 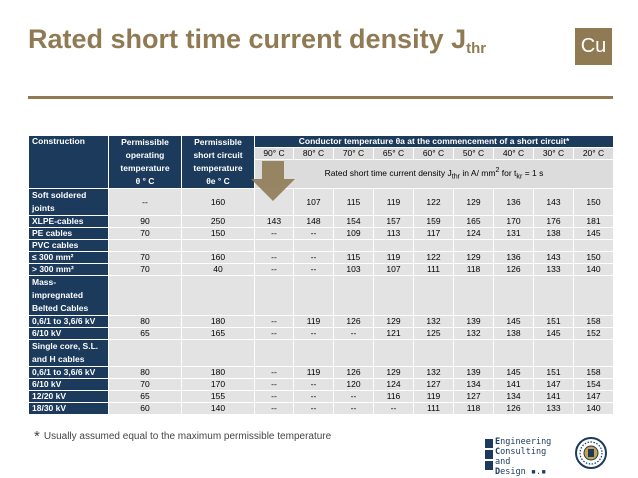 What do you see at coordinates (313, 153) in the screenshot?
I see `temp-header-cell: 80° C` at bounding box center [313, 153].